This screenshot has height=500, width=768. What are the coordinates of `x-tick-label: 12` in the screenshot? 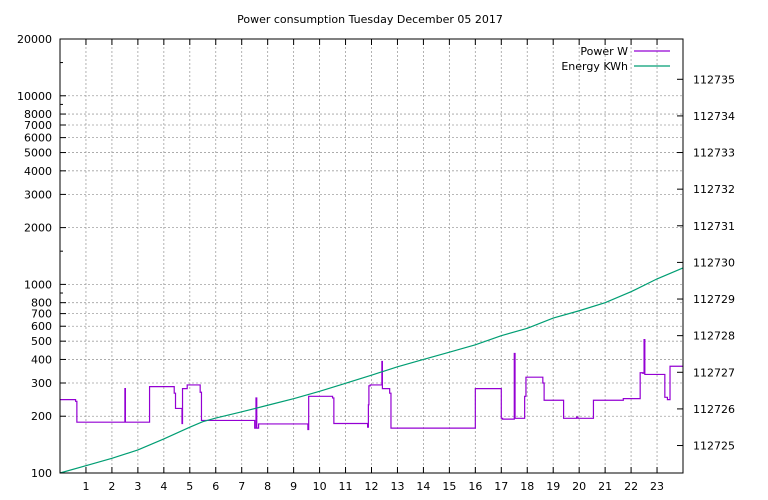 It's located at (372, 486).